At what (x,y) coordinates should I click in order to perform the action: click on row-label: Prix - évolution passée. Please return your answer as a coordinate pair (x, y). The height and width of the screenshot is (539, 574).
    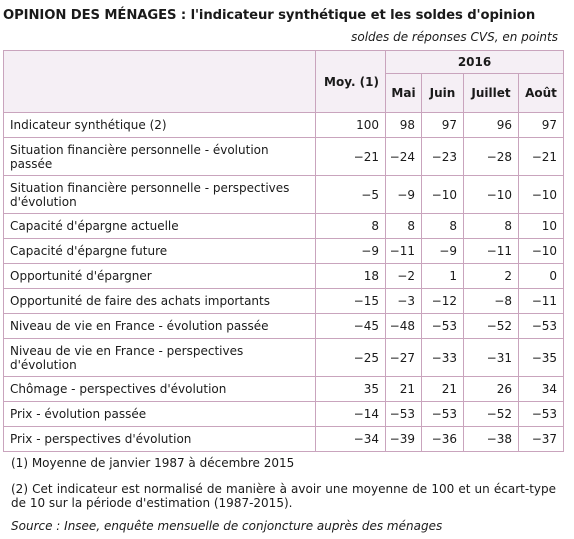
    Looking at the image, I should click on (159, 414).